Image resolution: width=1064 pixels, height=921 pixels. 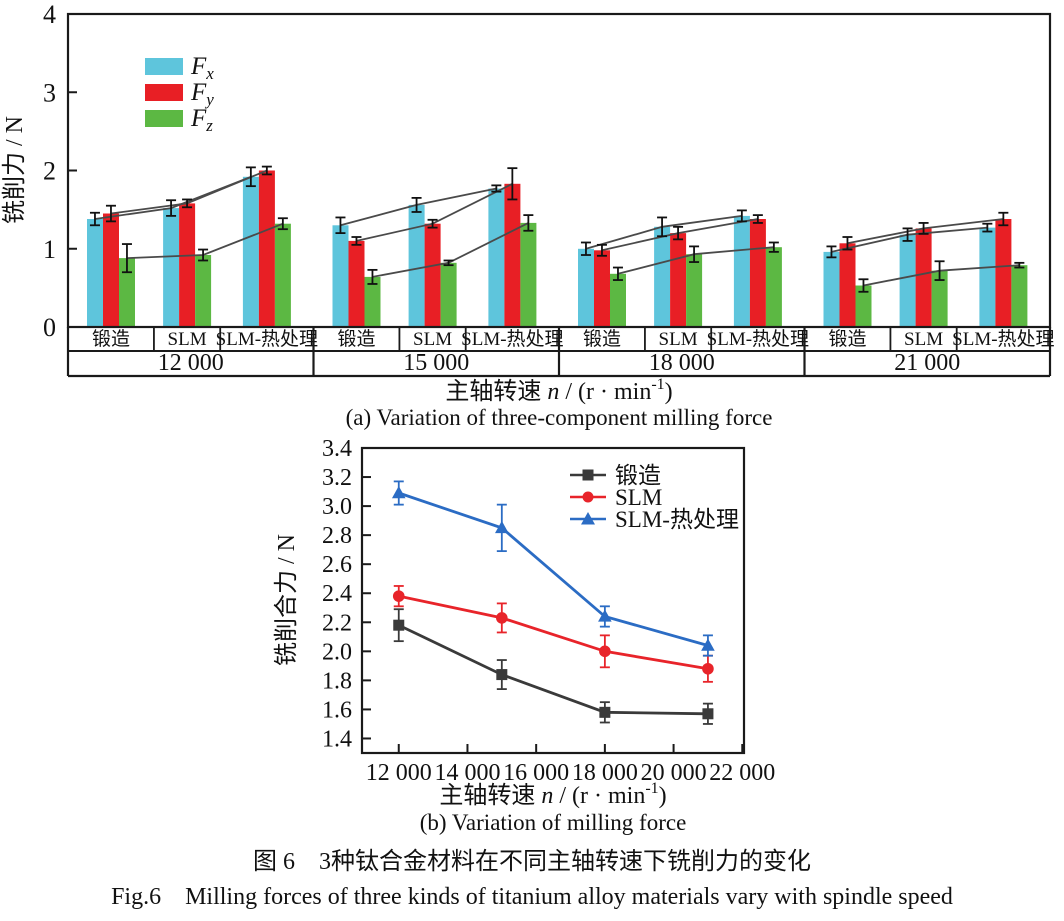 What do you see at coordinates (694, 290) in the screenshot?
I see `bar-fz-group2-mat1` at bounding box center [694, 290].